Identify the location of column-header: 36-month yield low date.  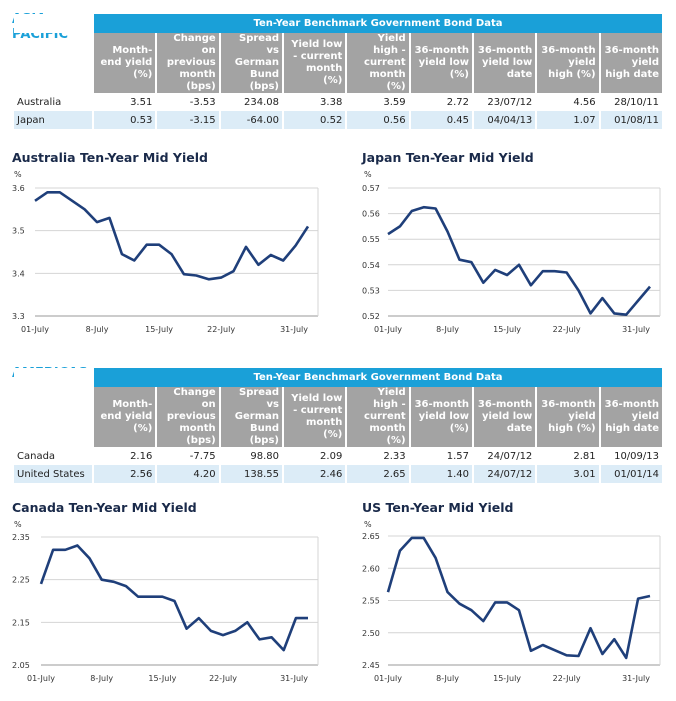
(504, 417).